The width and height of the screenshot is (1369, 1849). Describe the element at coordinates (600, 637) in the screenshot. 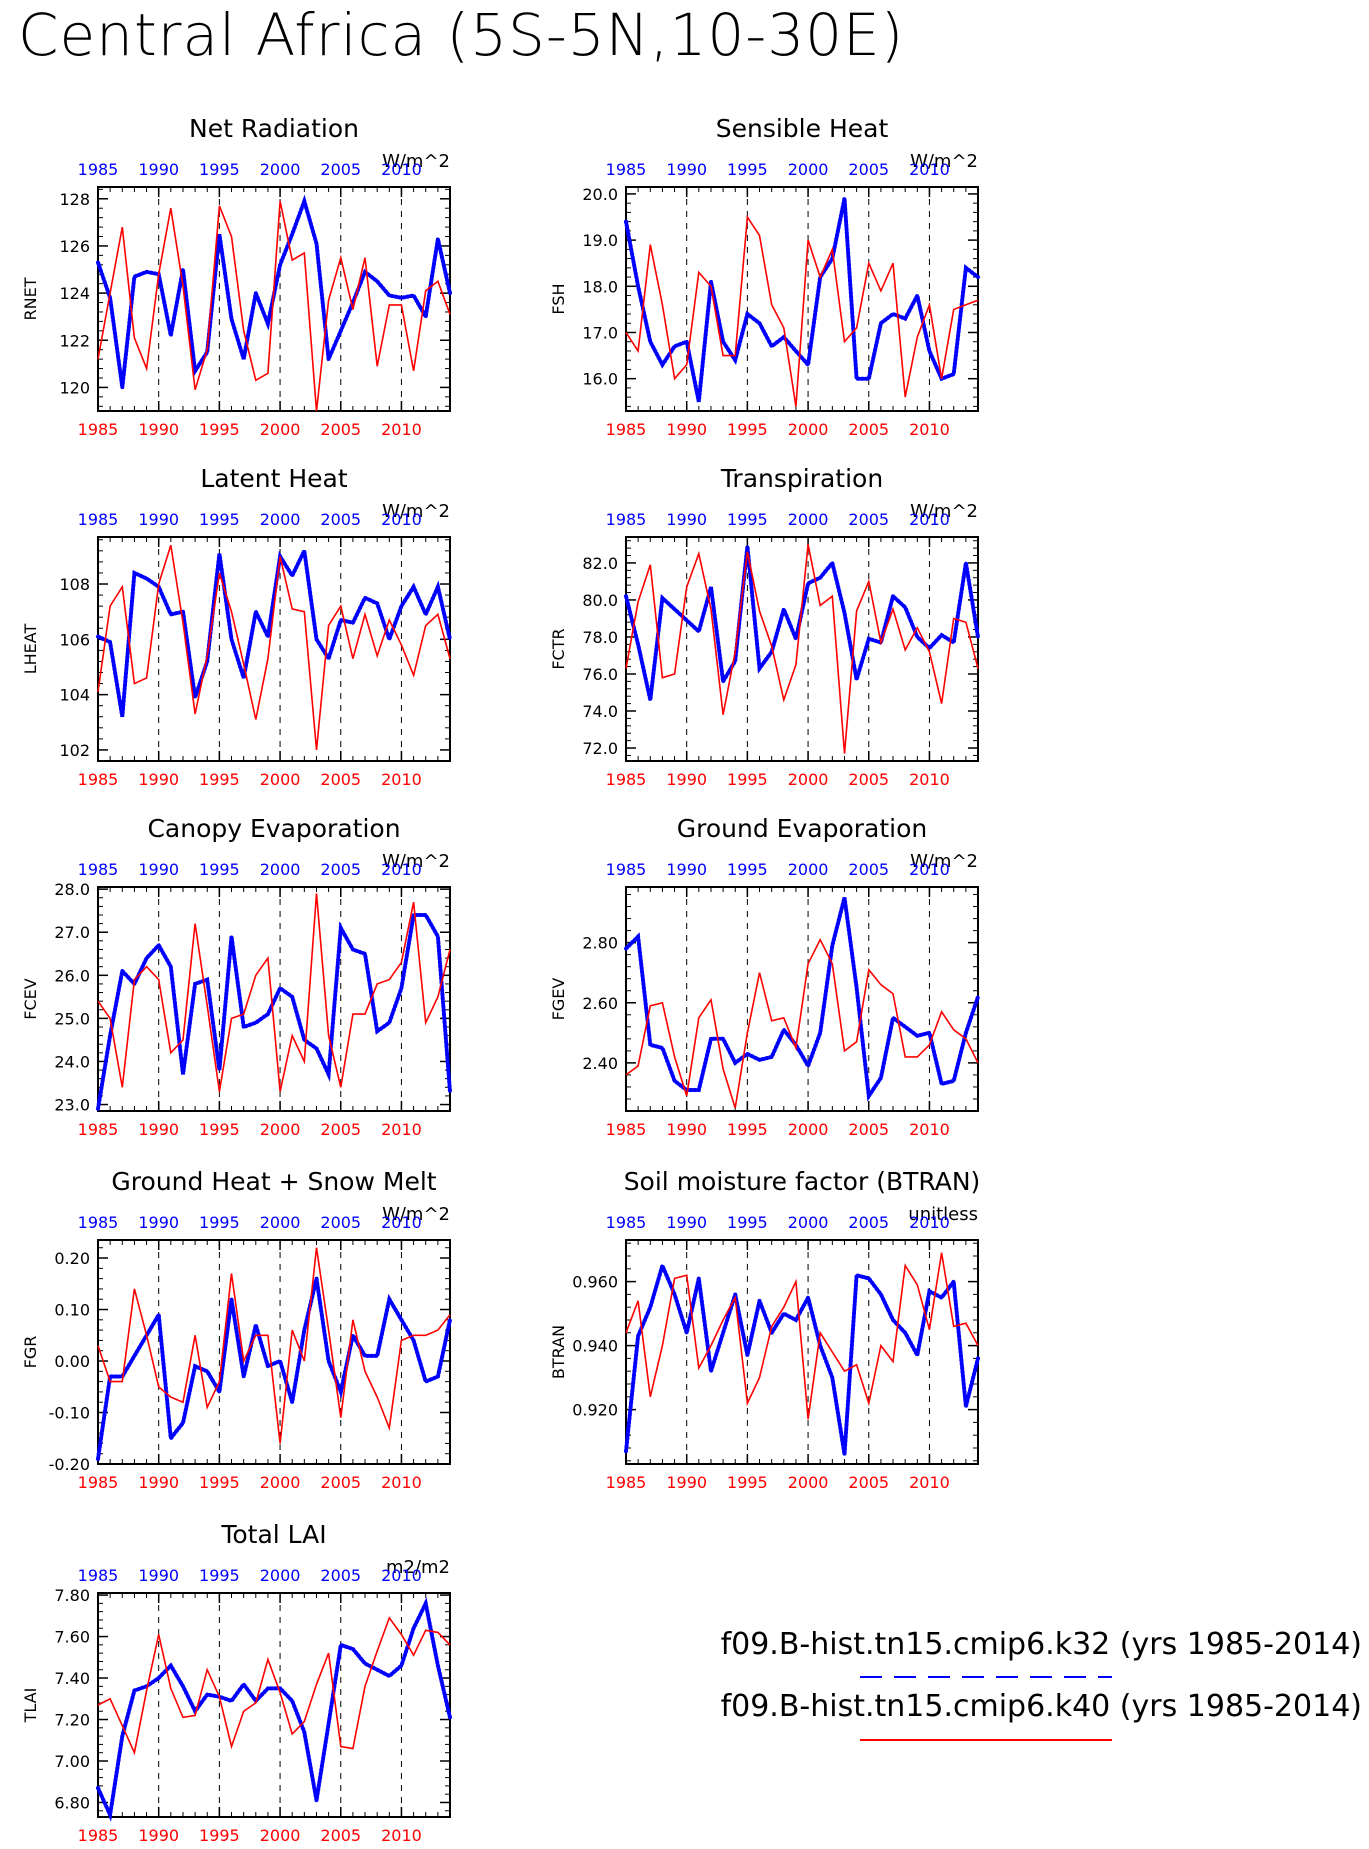

I see `y-tick-label: 78.0` at that location.